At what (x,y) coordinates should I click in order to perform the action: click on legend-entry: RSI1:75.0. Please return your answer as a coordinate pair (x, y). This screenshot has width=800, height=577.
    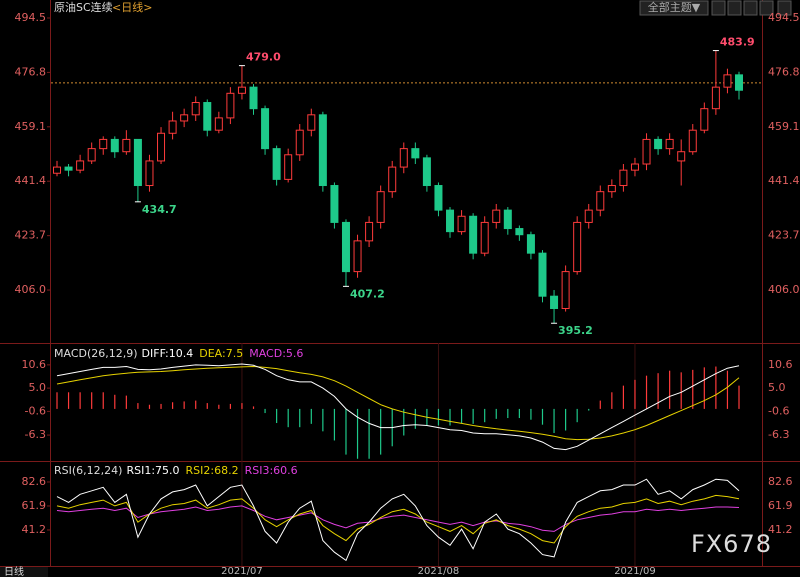
    Looking at the image, I should click on (152, 470).